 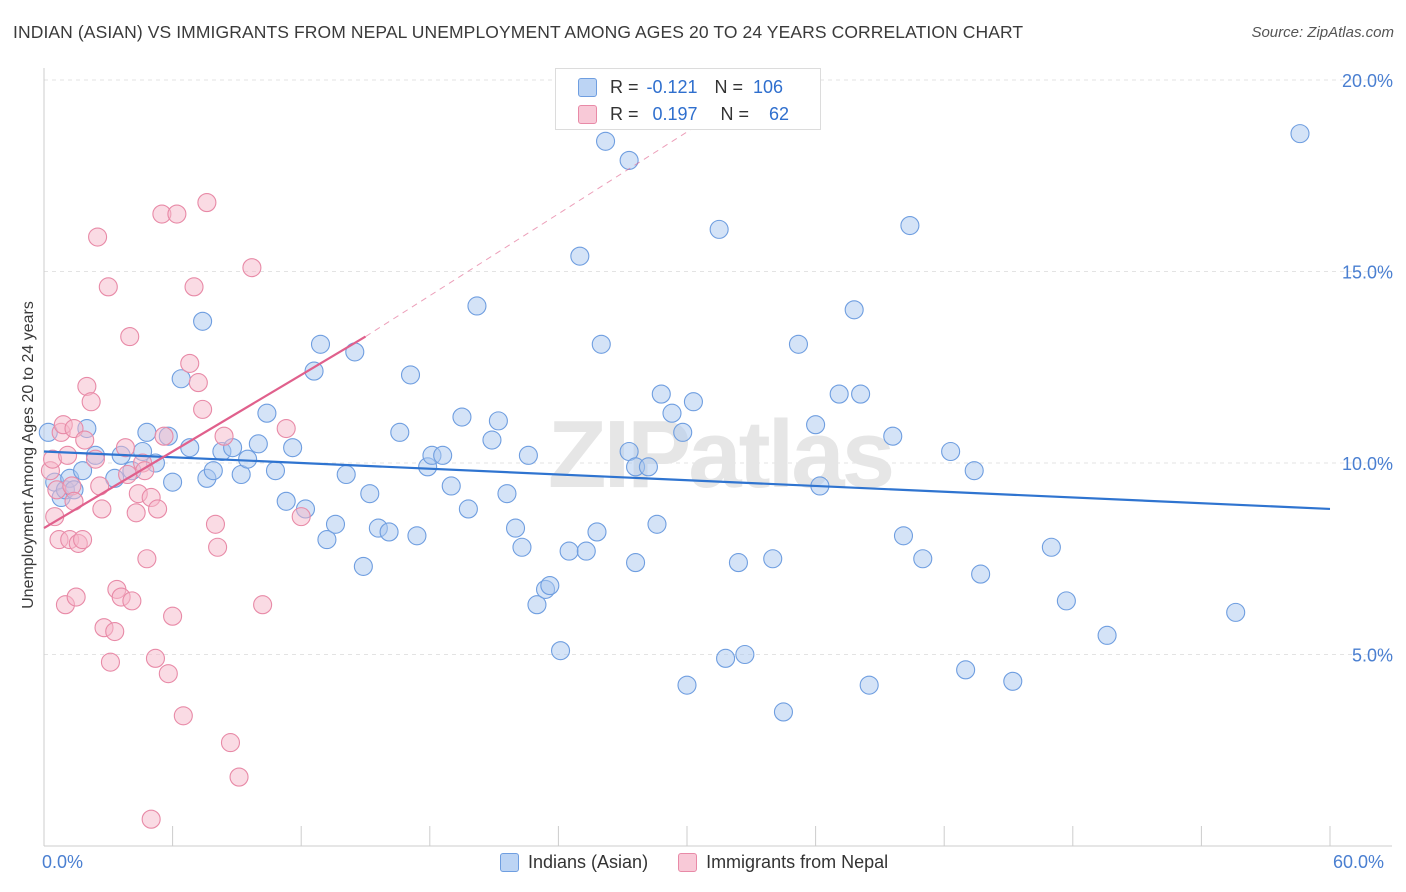 I want to click on legend-label-indians: Indians (Asian), so click(x=588, y=862).